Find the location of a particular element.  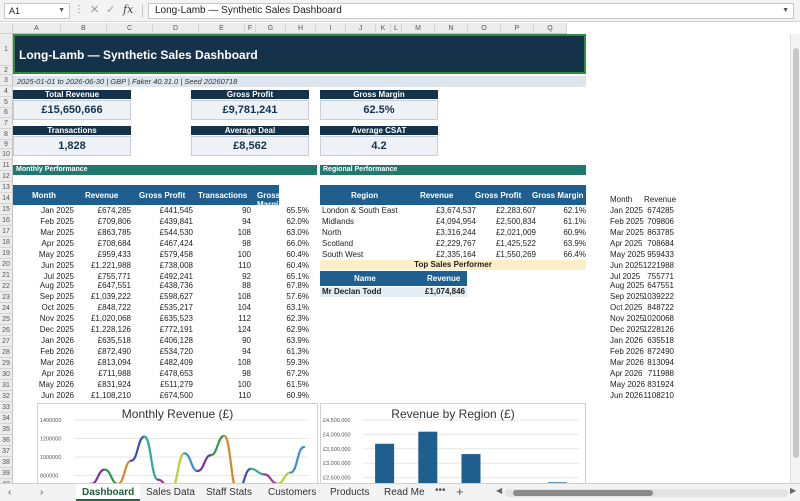

column-header: O is located at coordinates (484, 28).